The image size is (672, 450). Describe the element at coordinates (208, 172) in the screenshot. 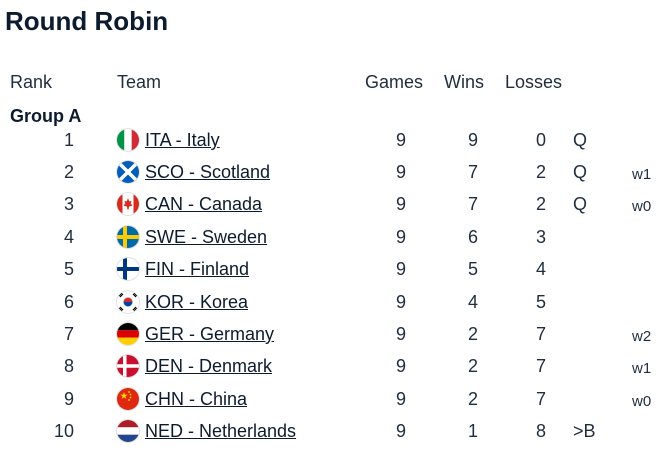

I see `team-link: SCO - Scotland` at that location.